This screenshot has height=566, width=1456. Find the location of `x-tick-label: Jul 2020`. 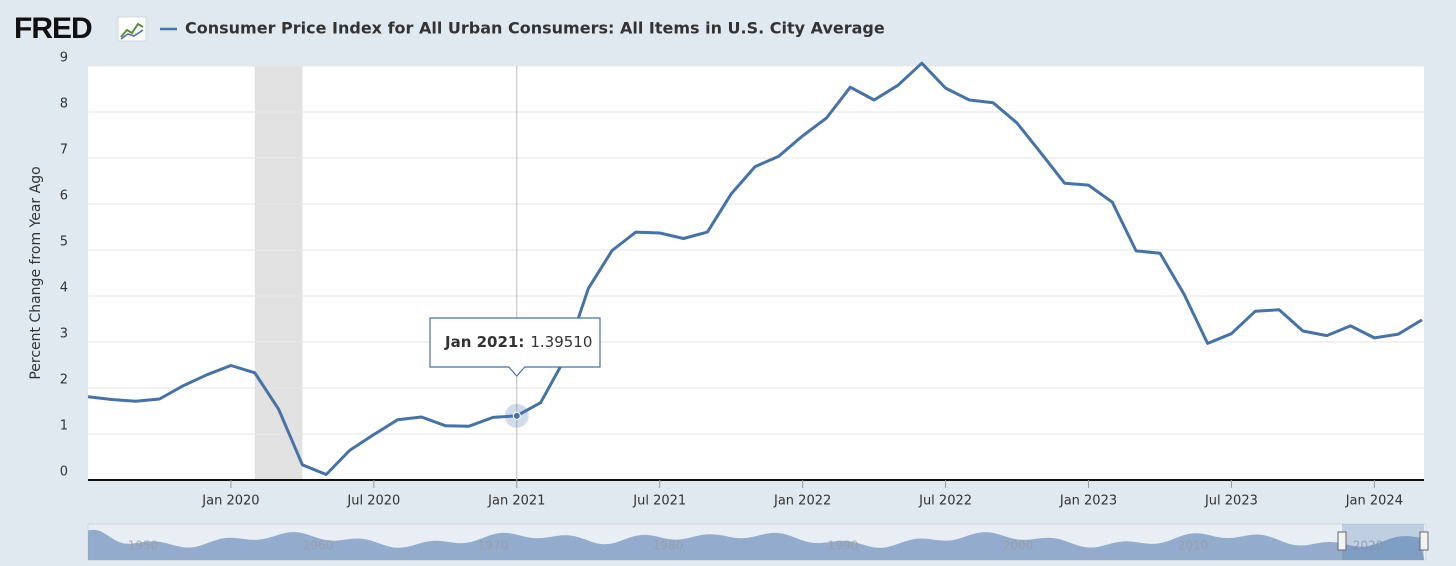

x-tick-label: Jul 2020 is located at coordinates (373, 501).